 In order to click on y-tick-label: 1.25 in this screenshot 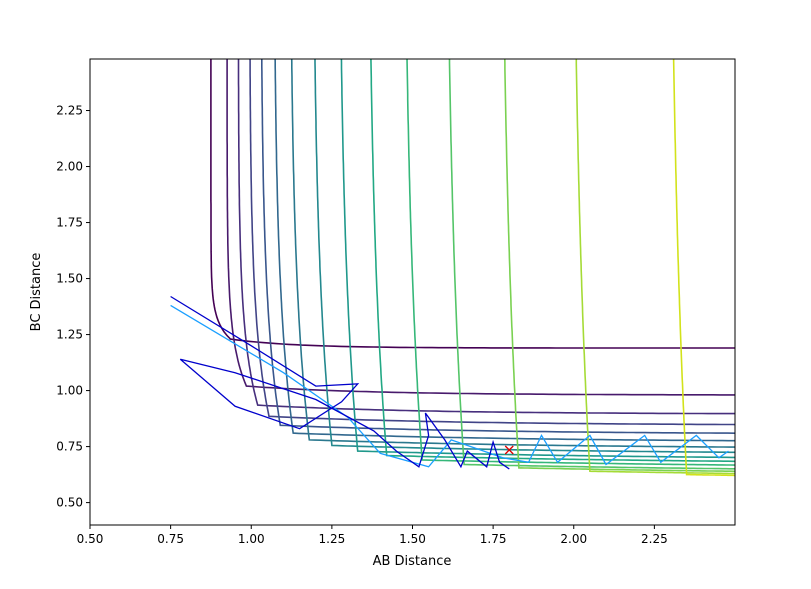, I will do `click(69, 335)`.